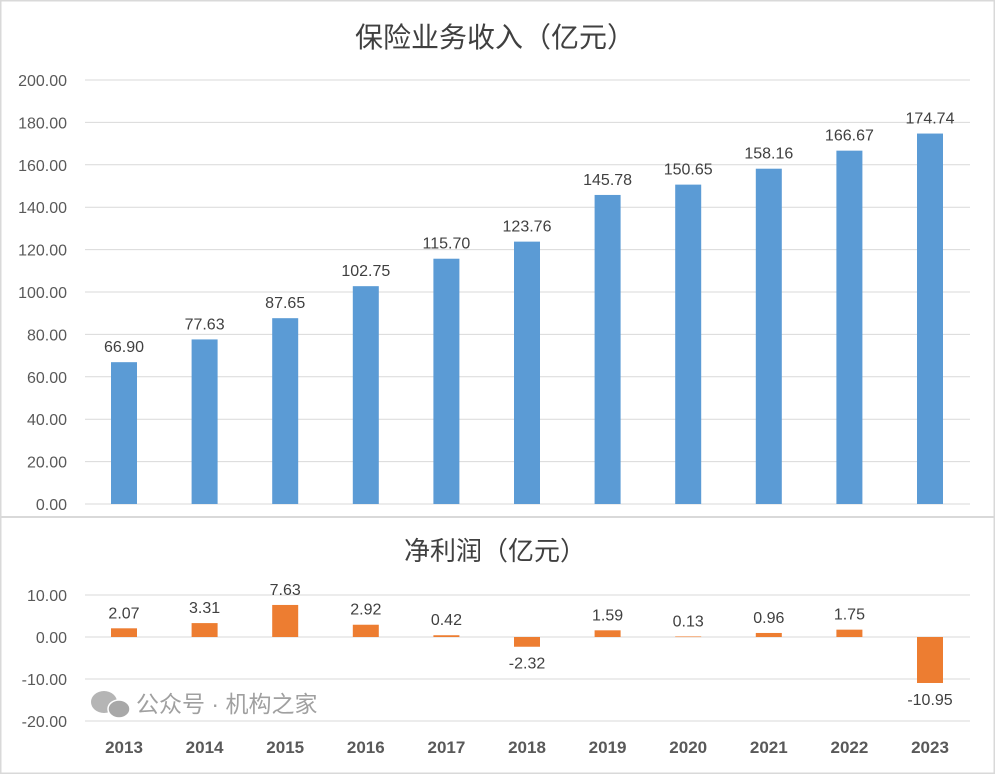 The height and width of the screenshot is (779, 995). I want to click on revenue-bar-2019, so click(607, 349).